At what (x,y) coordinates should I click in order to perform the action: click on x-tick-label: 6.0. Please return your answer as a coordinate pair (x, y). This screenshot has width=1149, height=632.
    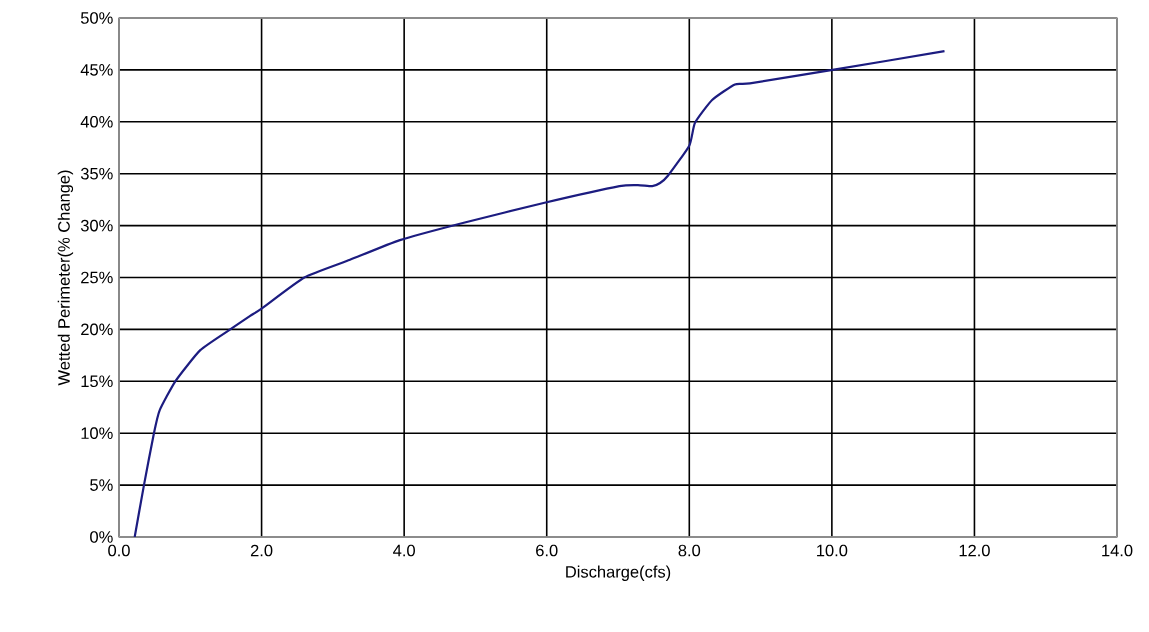
    Looking at the image, I should click on (547, 550).